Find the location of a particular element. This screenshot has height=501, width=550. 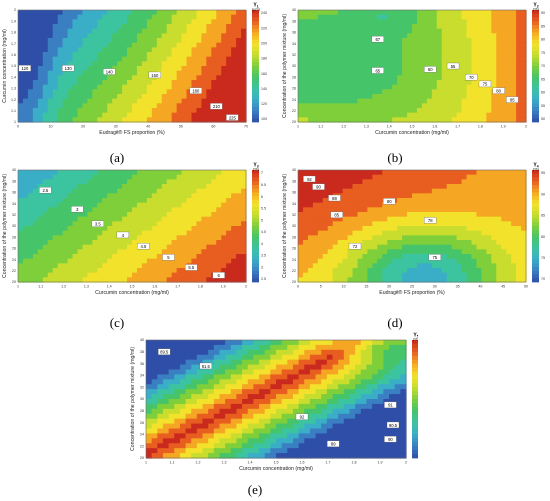

x-tick-label: 1.8 is located at coordinates (480, 127).